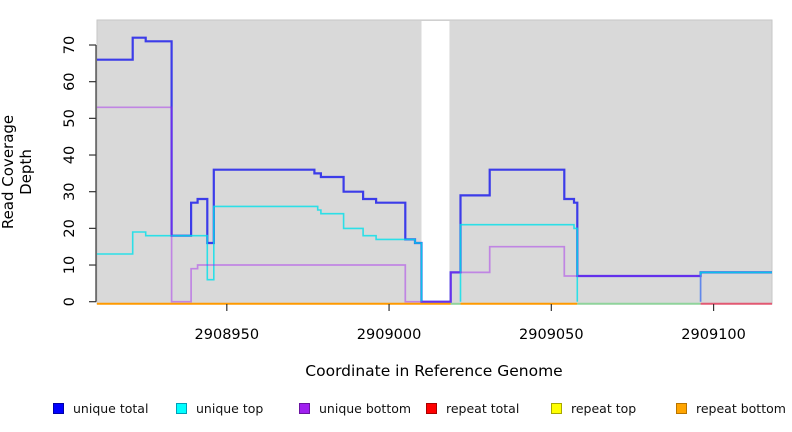 The width and height of the screenshot is (792, 432). What do you see at coordinates (604, 408) in the screenshot?
I see `legend-label: repeat top` at bounding box center [604, 408].